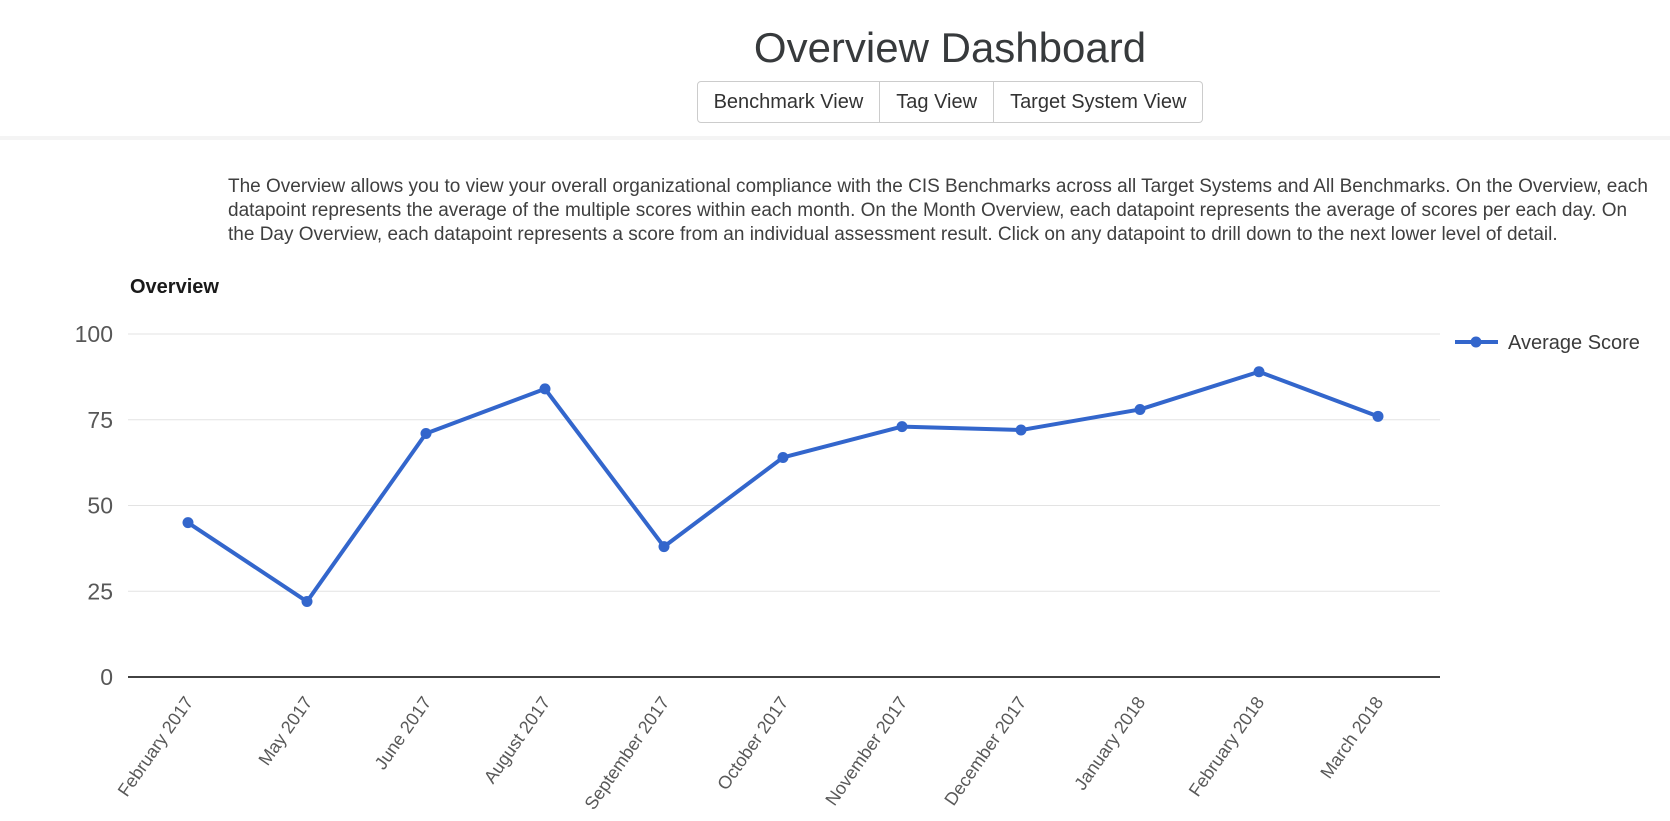  I want to click on x-axis-category-label: March 2018, so click(1351, 737).